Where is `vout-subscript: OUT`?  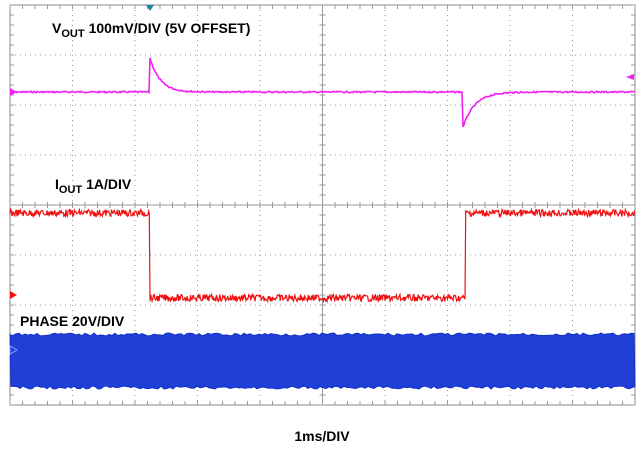 vout-subscript: OUT is located at coordinates (73, 34).